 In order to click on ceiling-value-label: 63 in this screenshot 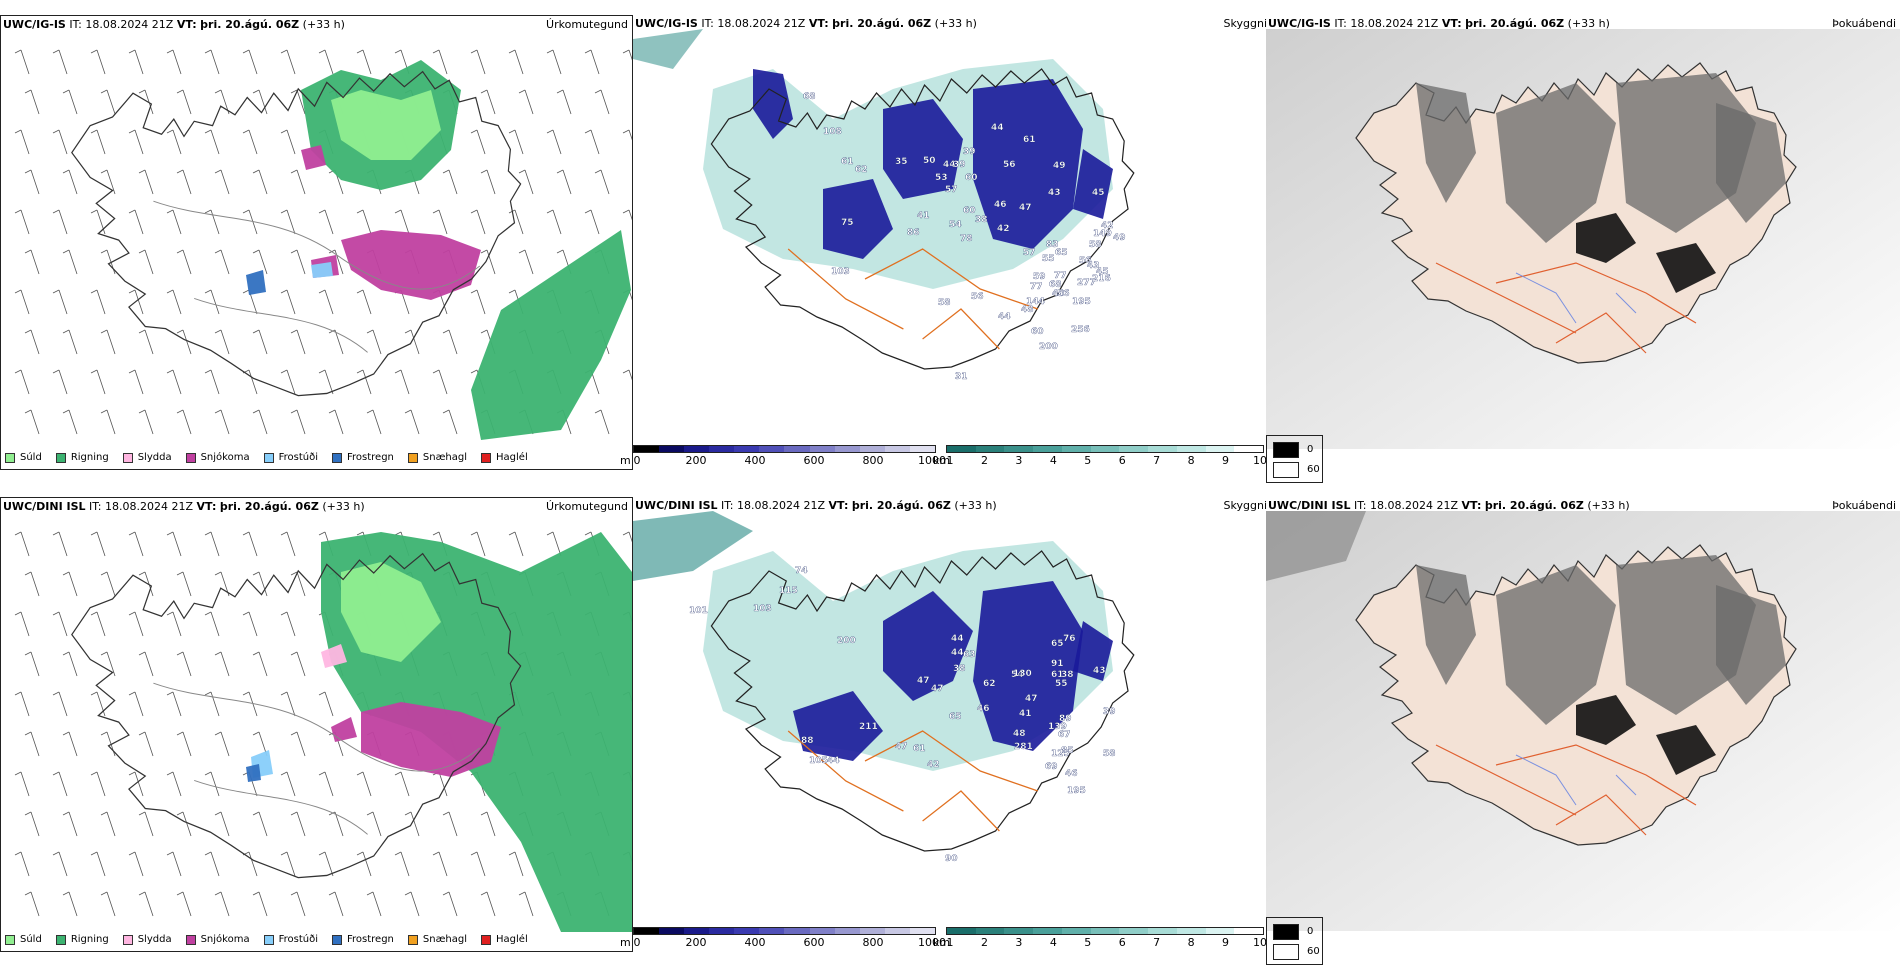, I will do `click(969, 655)`.